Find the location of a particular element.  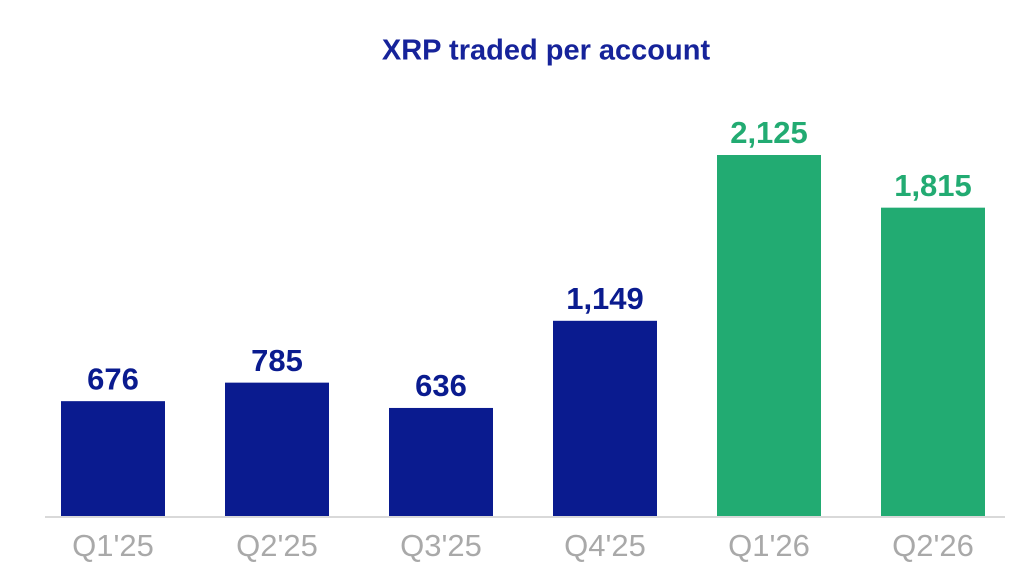

x-tick-label: Q2'26 is located at coordinates (933, 545).